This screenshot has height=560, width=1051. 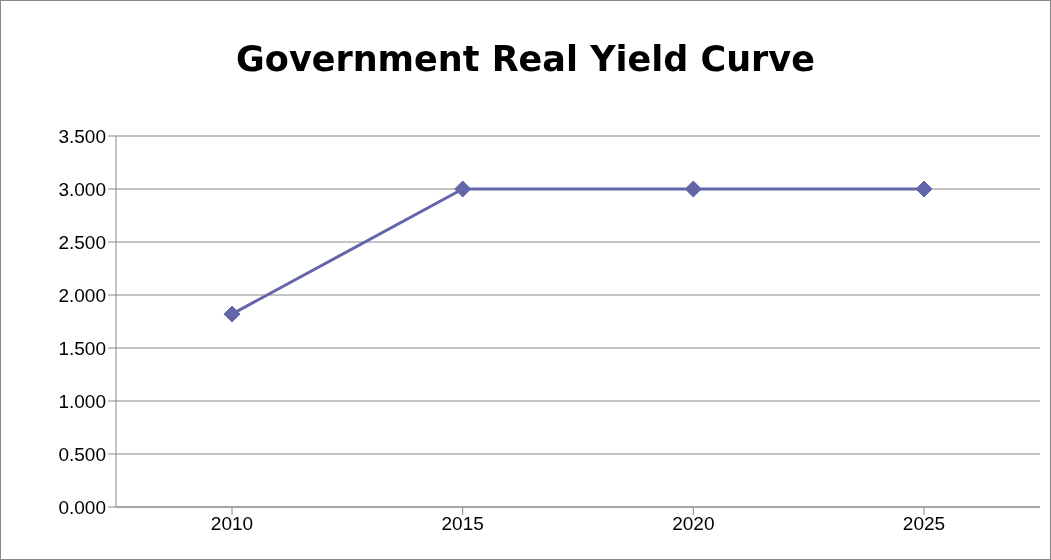 What do you see at coordinates (924, 524) in the screenshot?
I see `x-tick-label: 2025` at bounding box center [924, 524].